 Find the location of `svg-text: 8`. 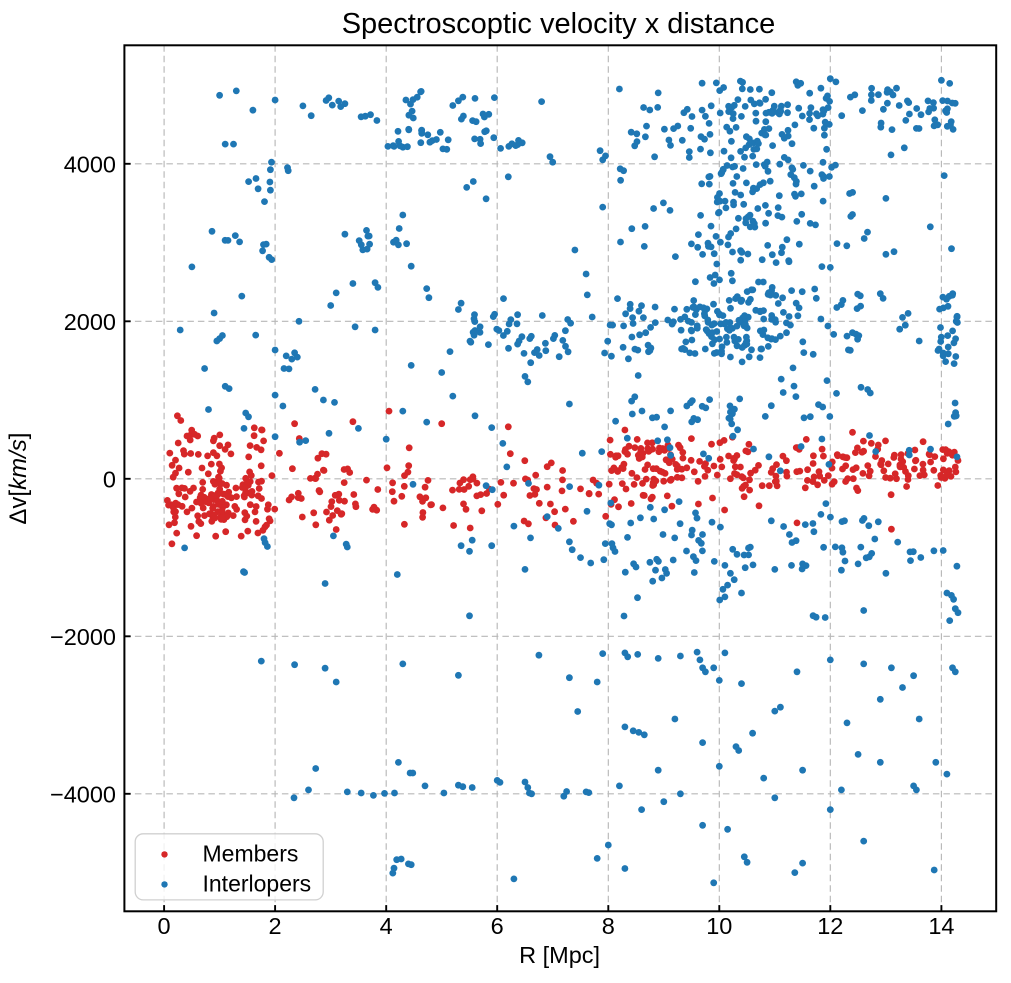

svg-text: 8 is located at coordinates (608, 926).